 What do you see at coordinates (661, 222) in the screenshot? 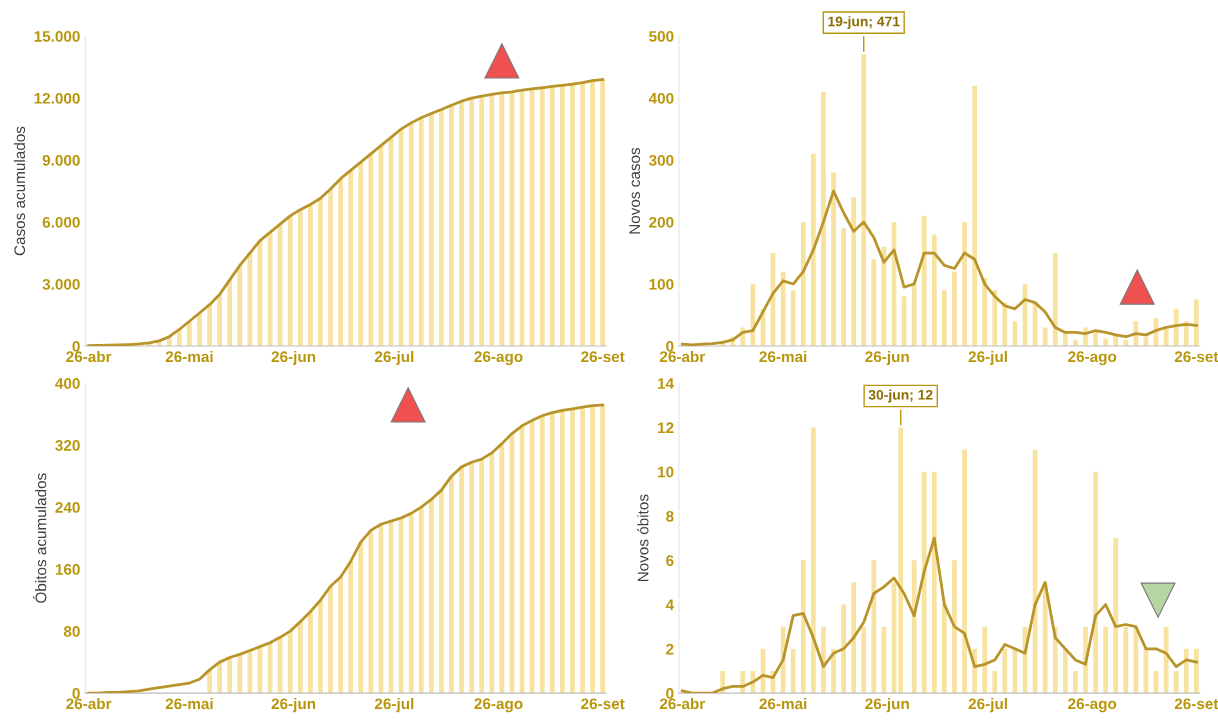
I see `y-tick-label: 200` at bounding box center [661, 222].